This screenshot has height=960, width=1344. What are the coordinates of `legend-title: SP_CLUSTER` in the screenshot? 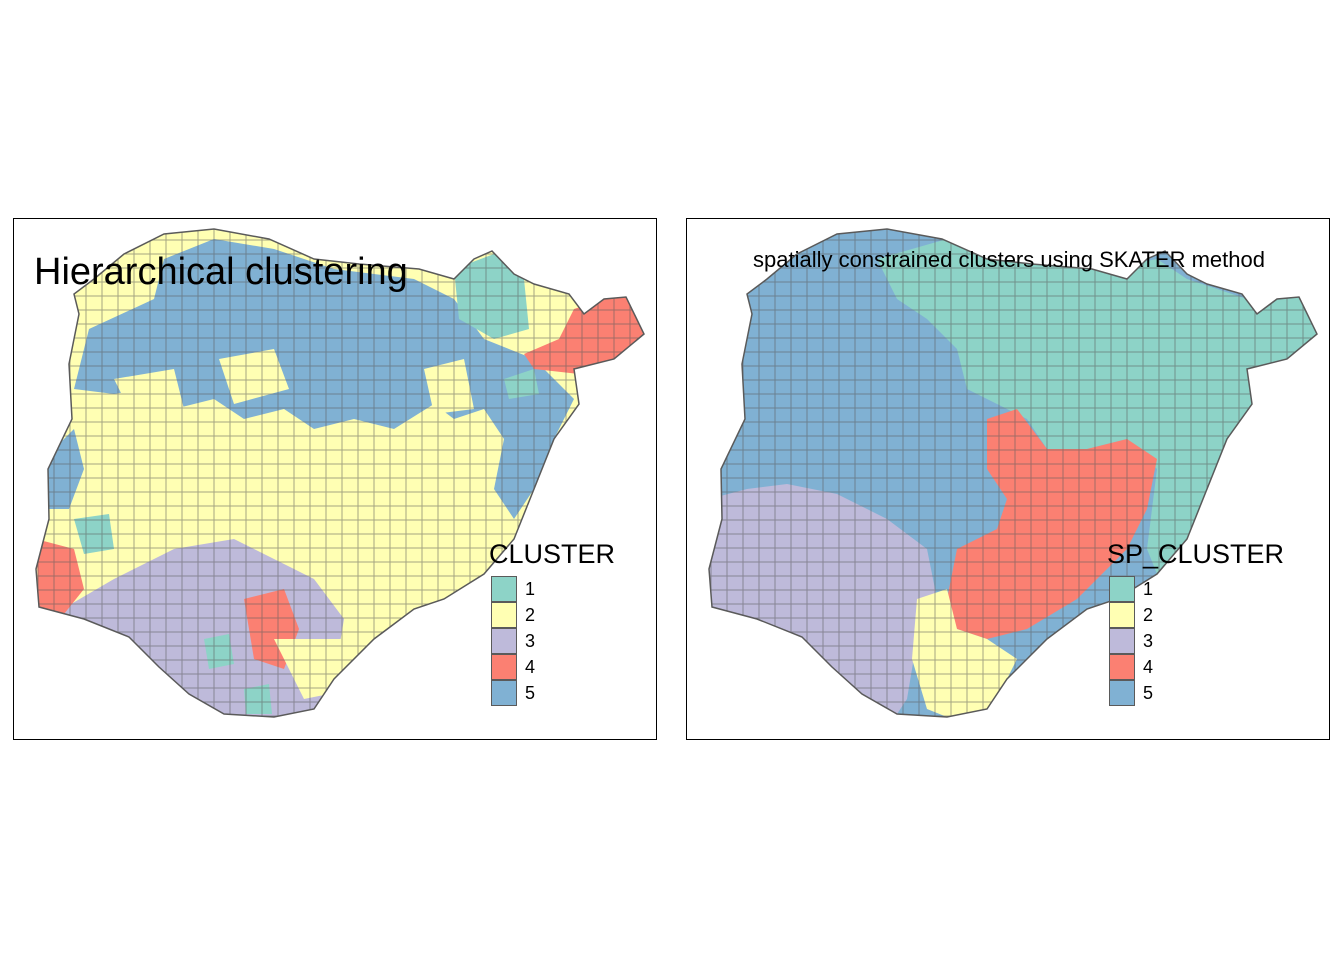 It's located at (1196, 554).